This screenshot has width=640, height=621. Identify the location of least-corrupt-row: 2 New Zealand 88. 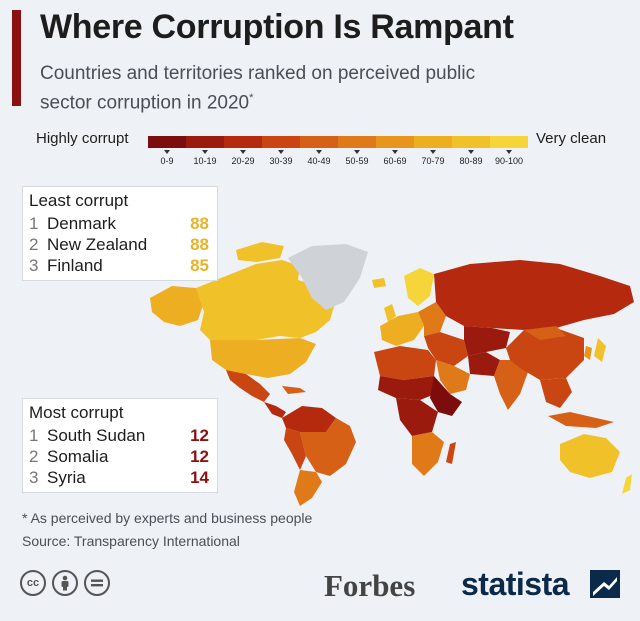
(119, 244).